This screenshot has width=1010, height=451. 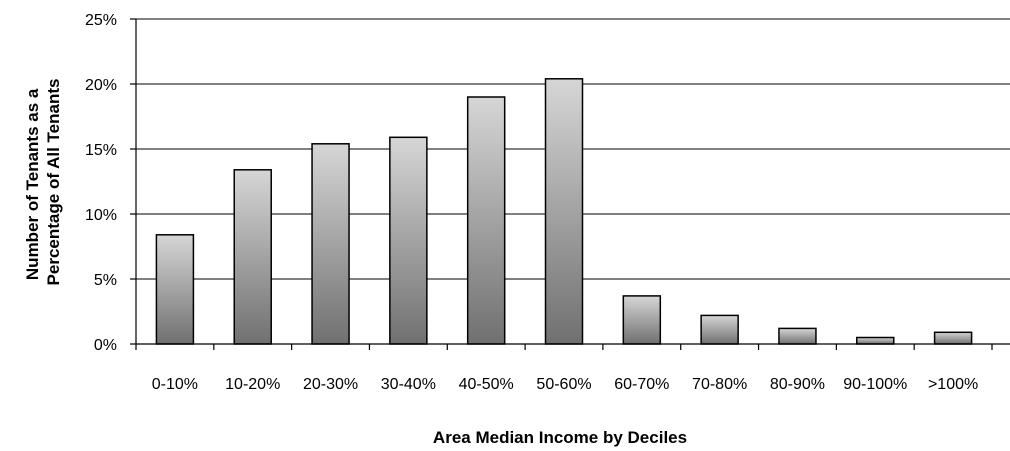 What do you see at coordinates (101, 20) in the screenshot?
I see `y-tick-label: 25%` at bounding box center [101, 20].